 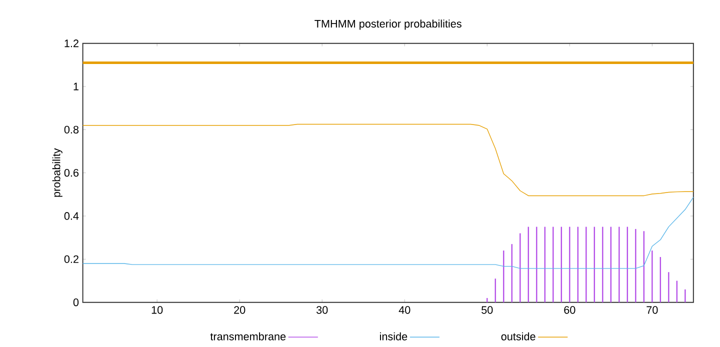 I want to click on y-tick-label: 0.2, so click(x=71, y=259).